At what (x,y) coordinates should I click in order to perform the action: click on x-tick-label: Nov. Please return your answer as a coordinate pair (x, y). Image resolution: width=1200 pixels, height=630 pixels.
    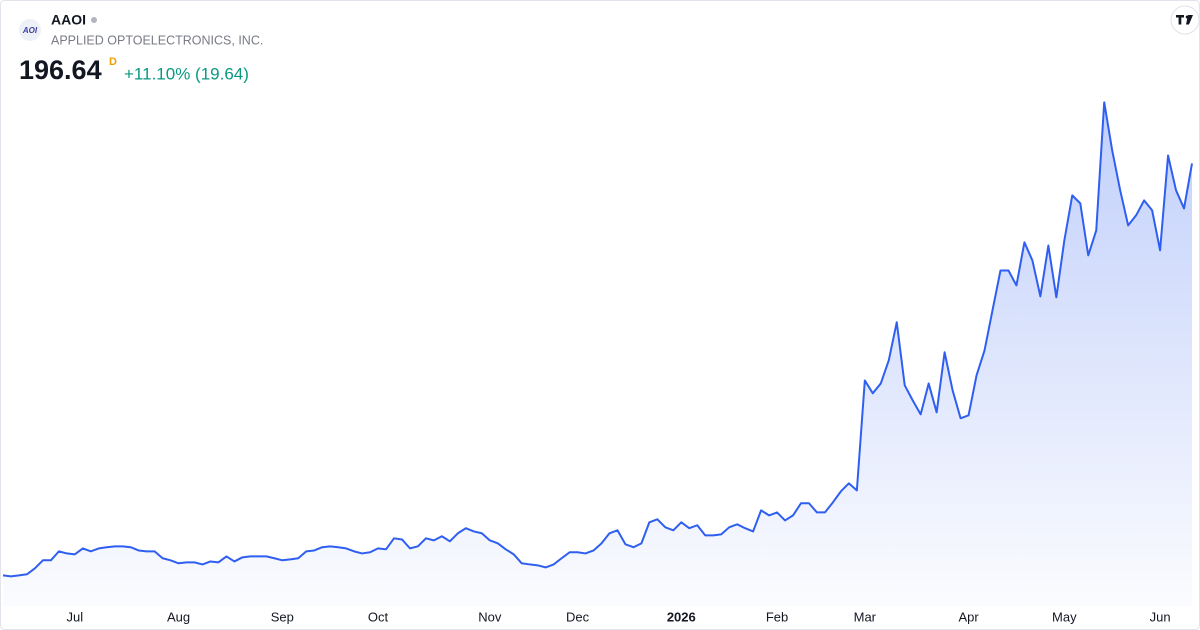
    Looking at the image, I should click on (490, 616).